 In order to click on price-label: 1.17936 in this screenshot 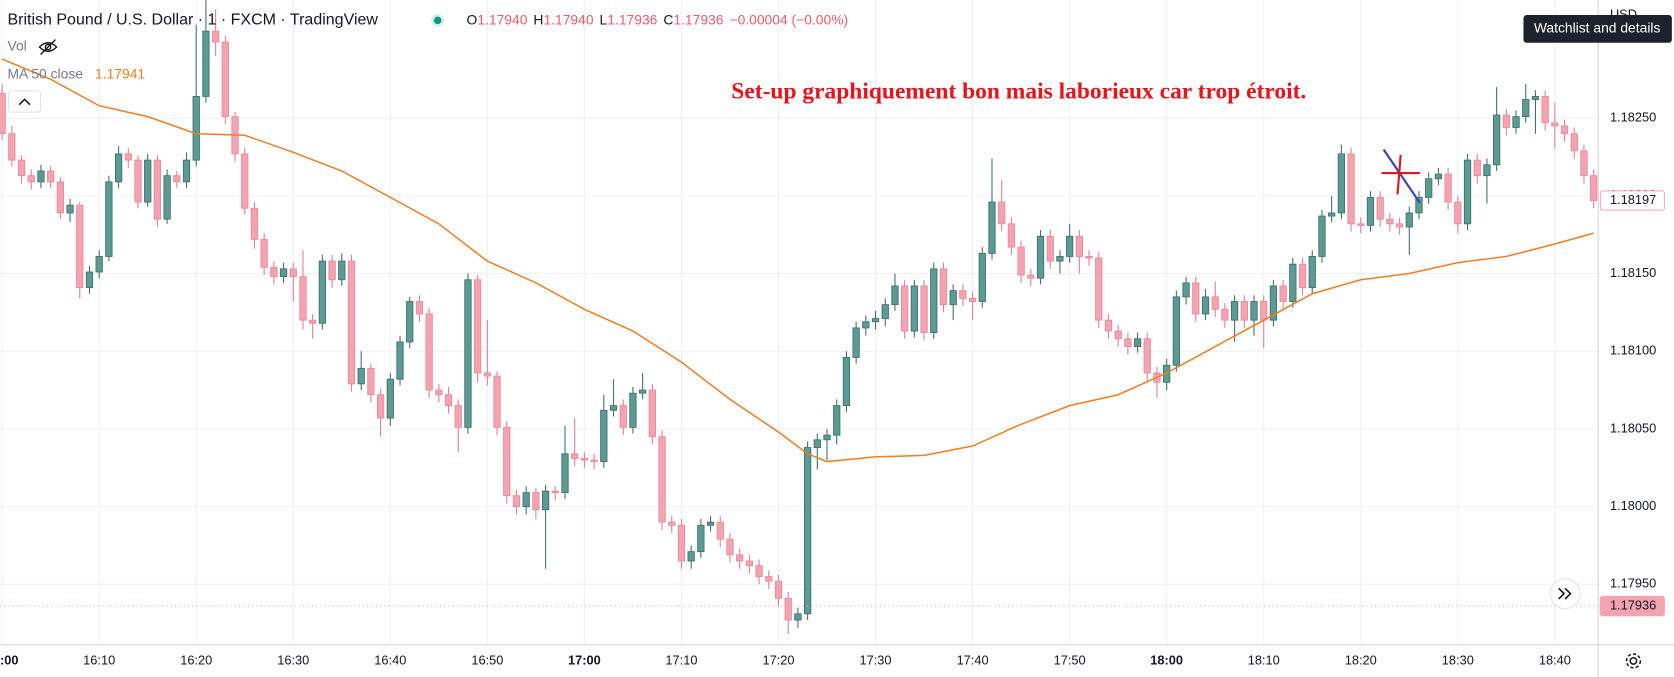, I will do `click(1633, 604)`.